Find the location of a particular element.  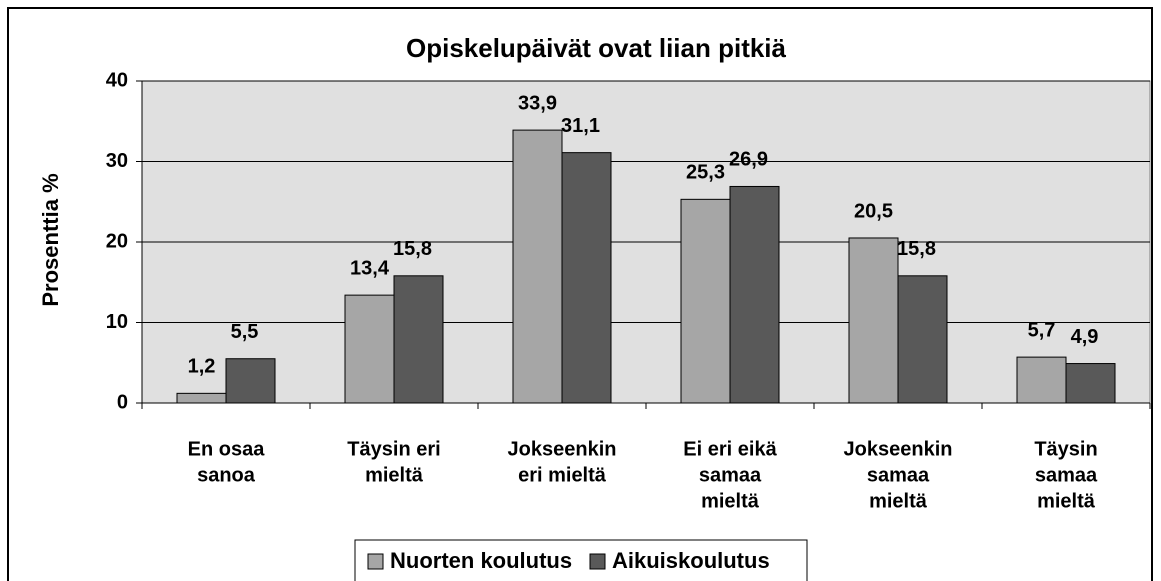

x-tick-label: Täysin eri is located at coordinates (393, 449).